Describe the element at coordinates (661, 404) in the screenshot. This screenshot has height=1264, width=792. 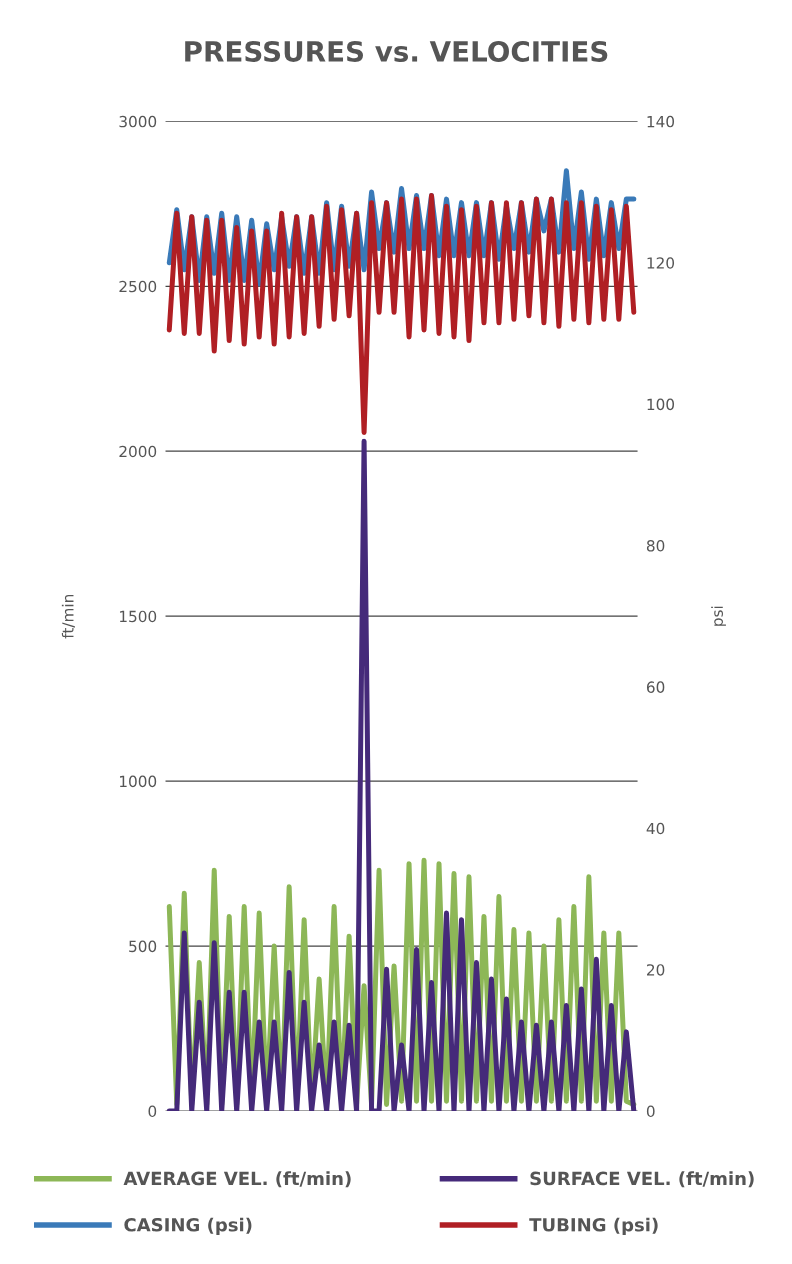
I see `y2-tick-label: 100` at that location.